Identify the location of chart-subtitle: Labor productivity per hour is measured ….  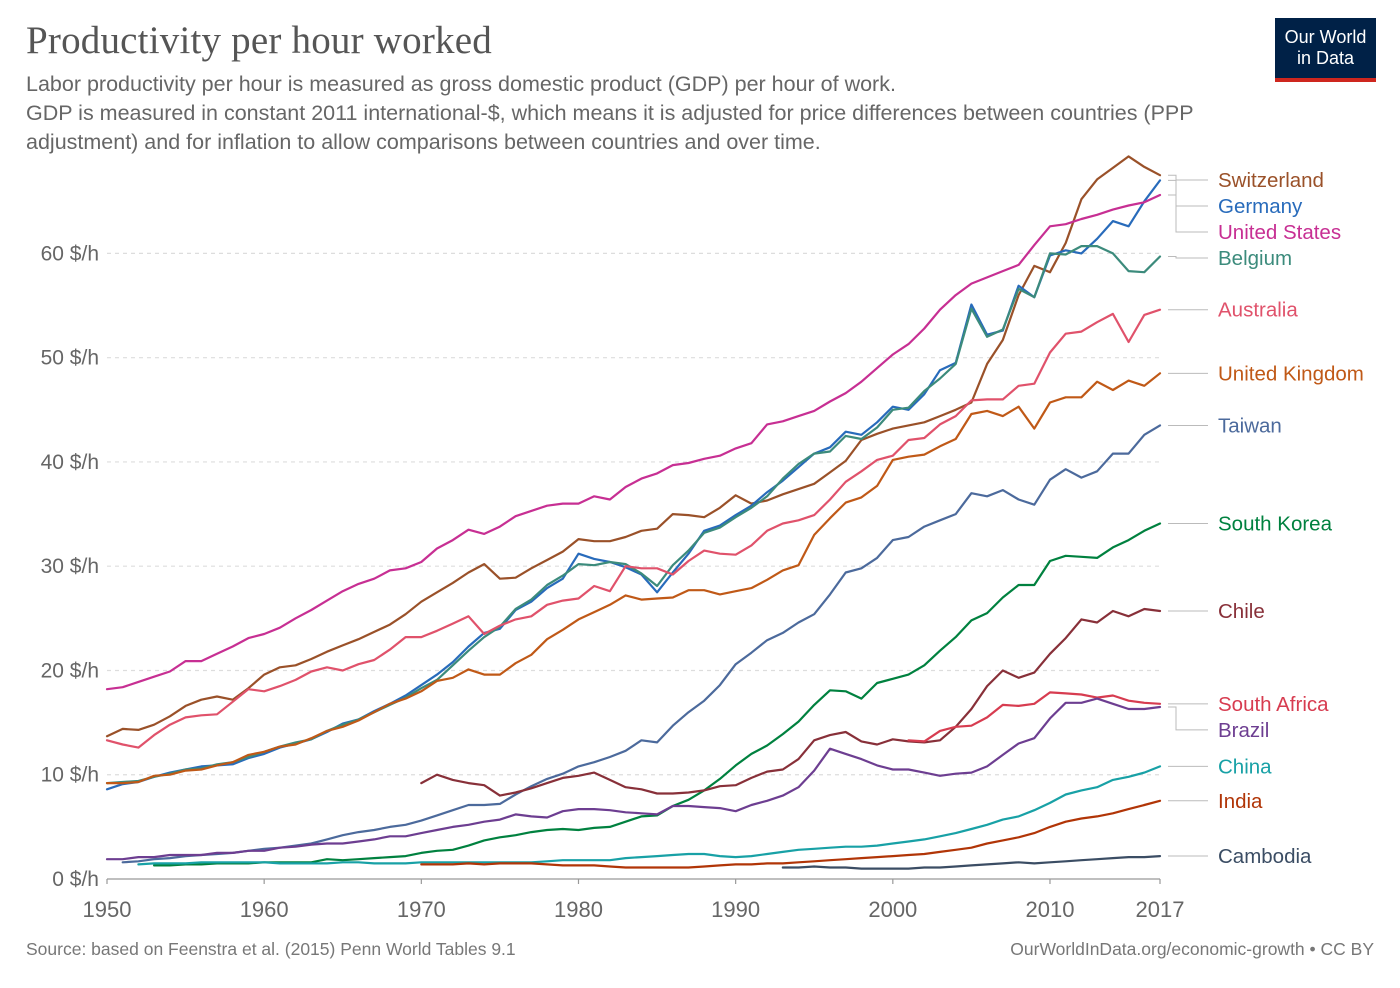
(610, 113).